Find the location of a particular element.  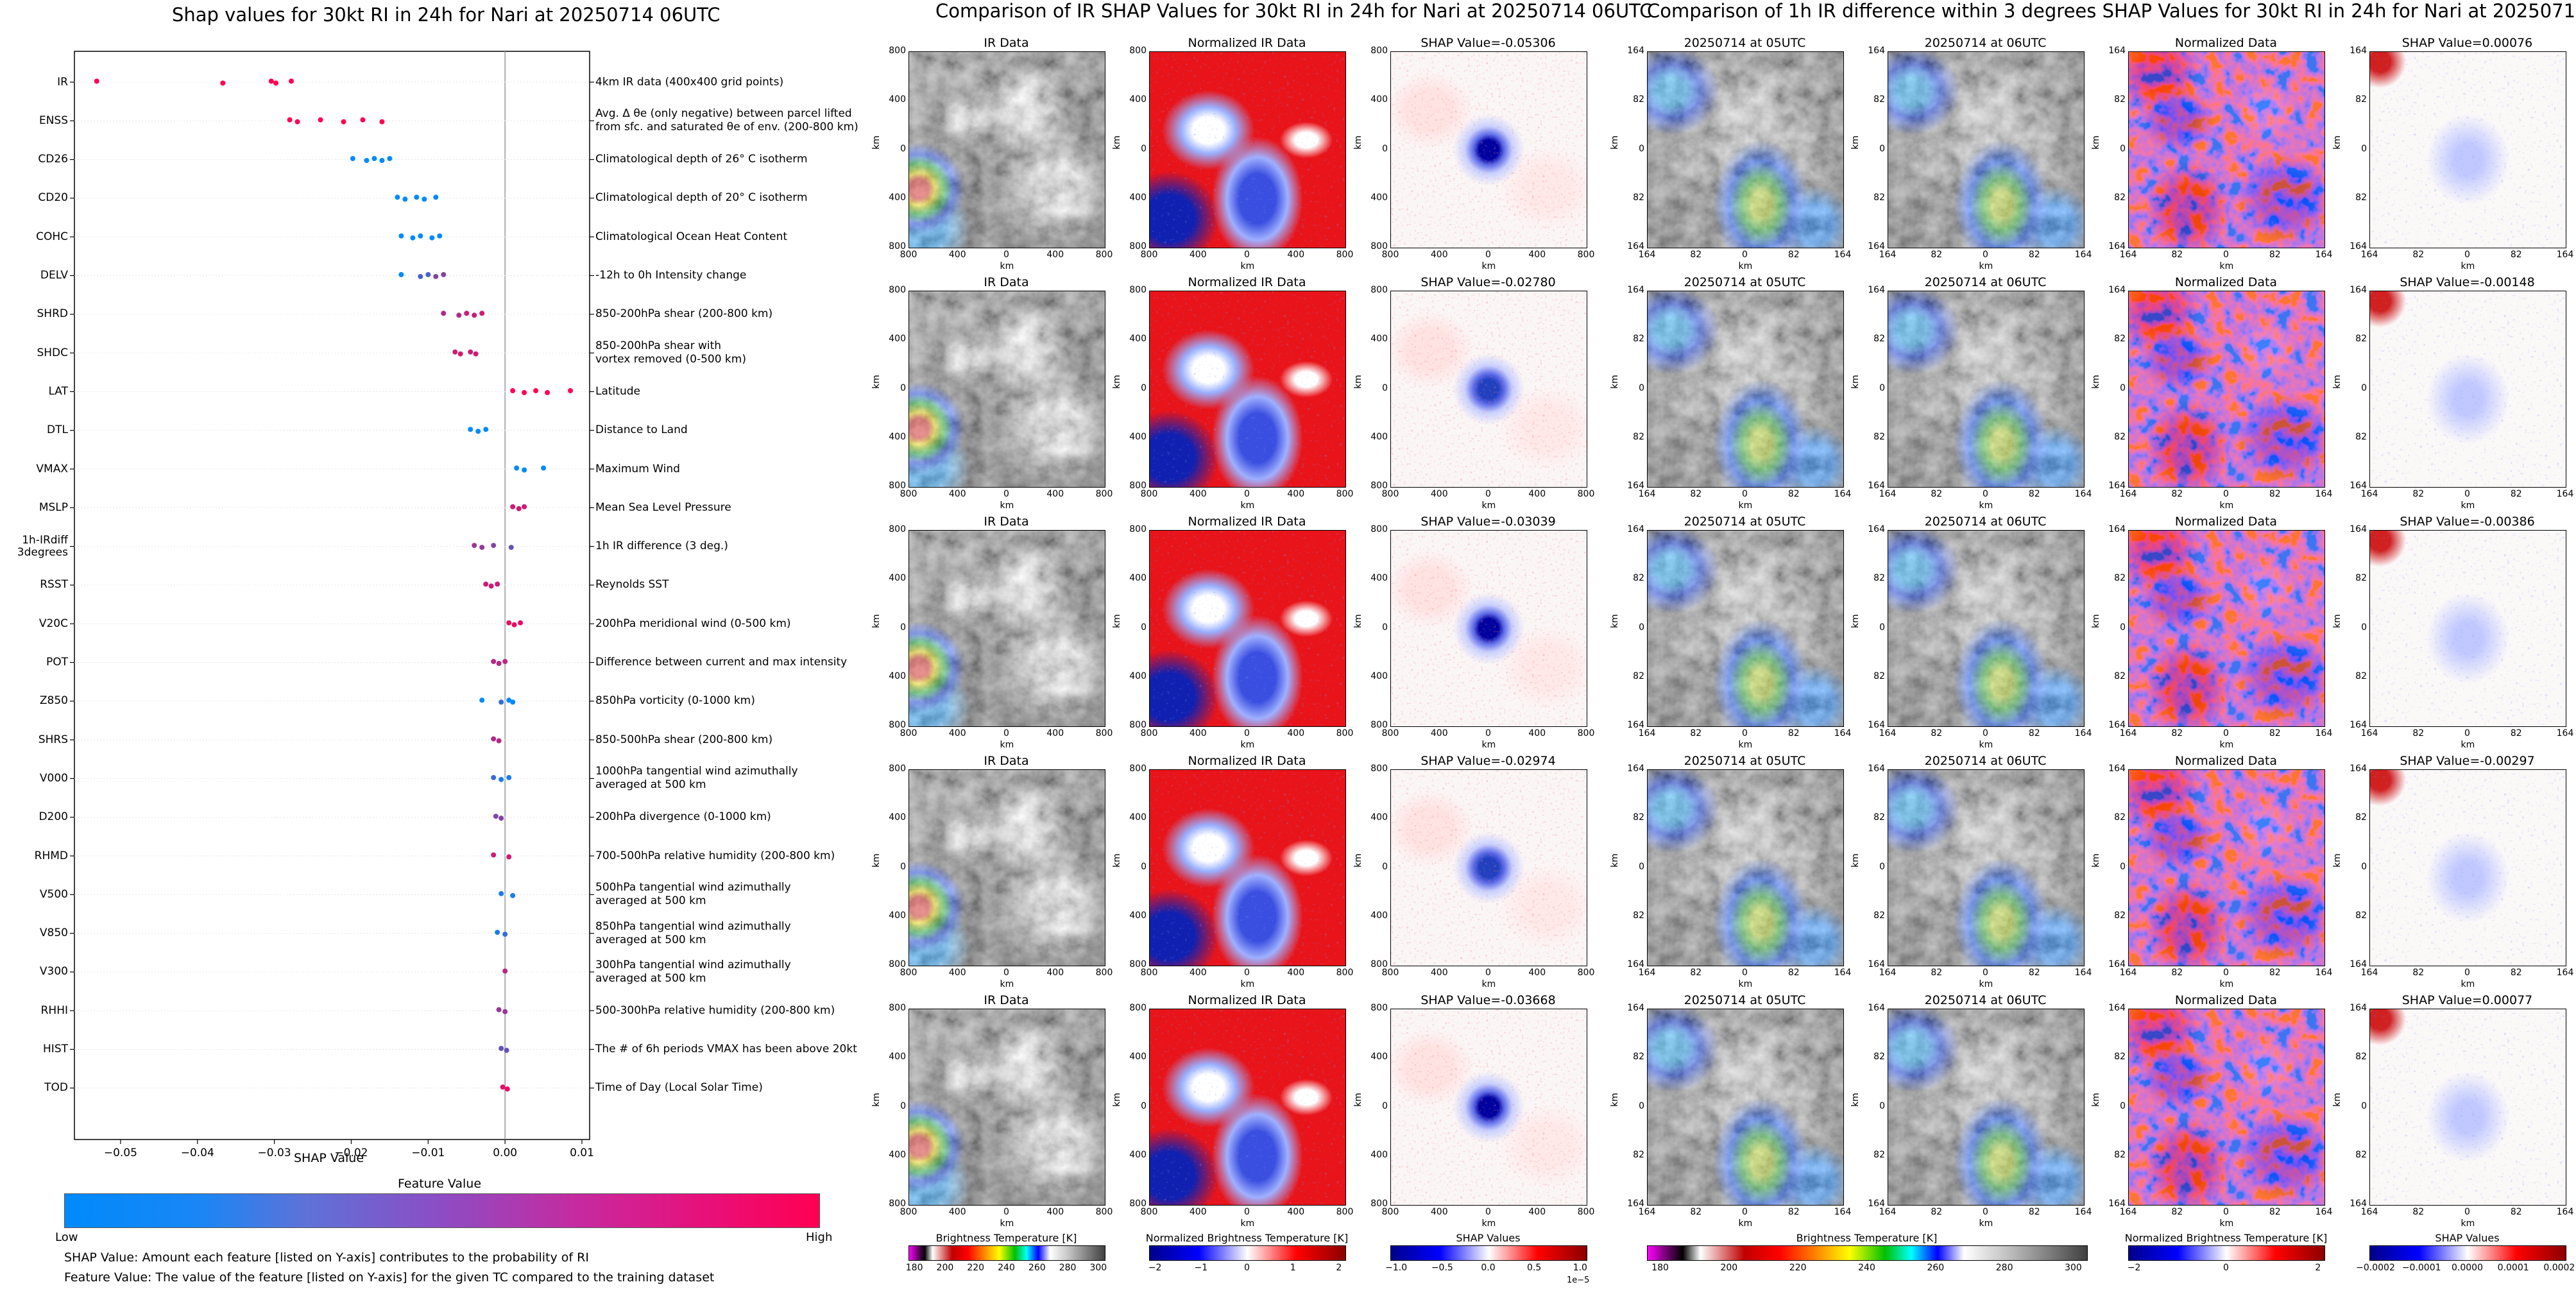

feature-code-label: DTL is located at coordinates (58, 430).